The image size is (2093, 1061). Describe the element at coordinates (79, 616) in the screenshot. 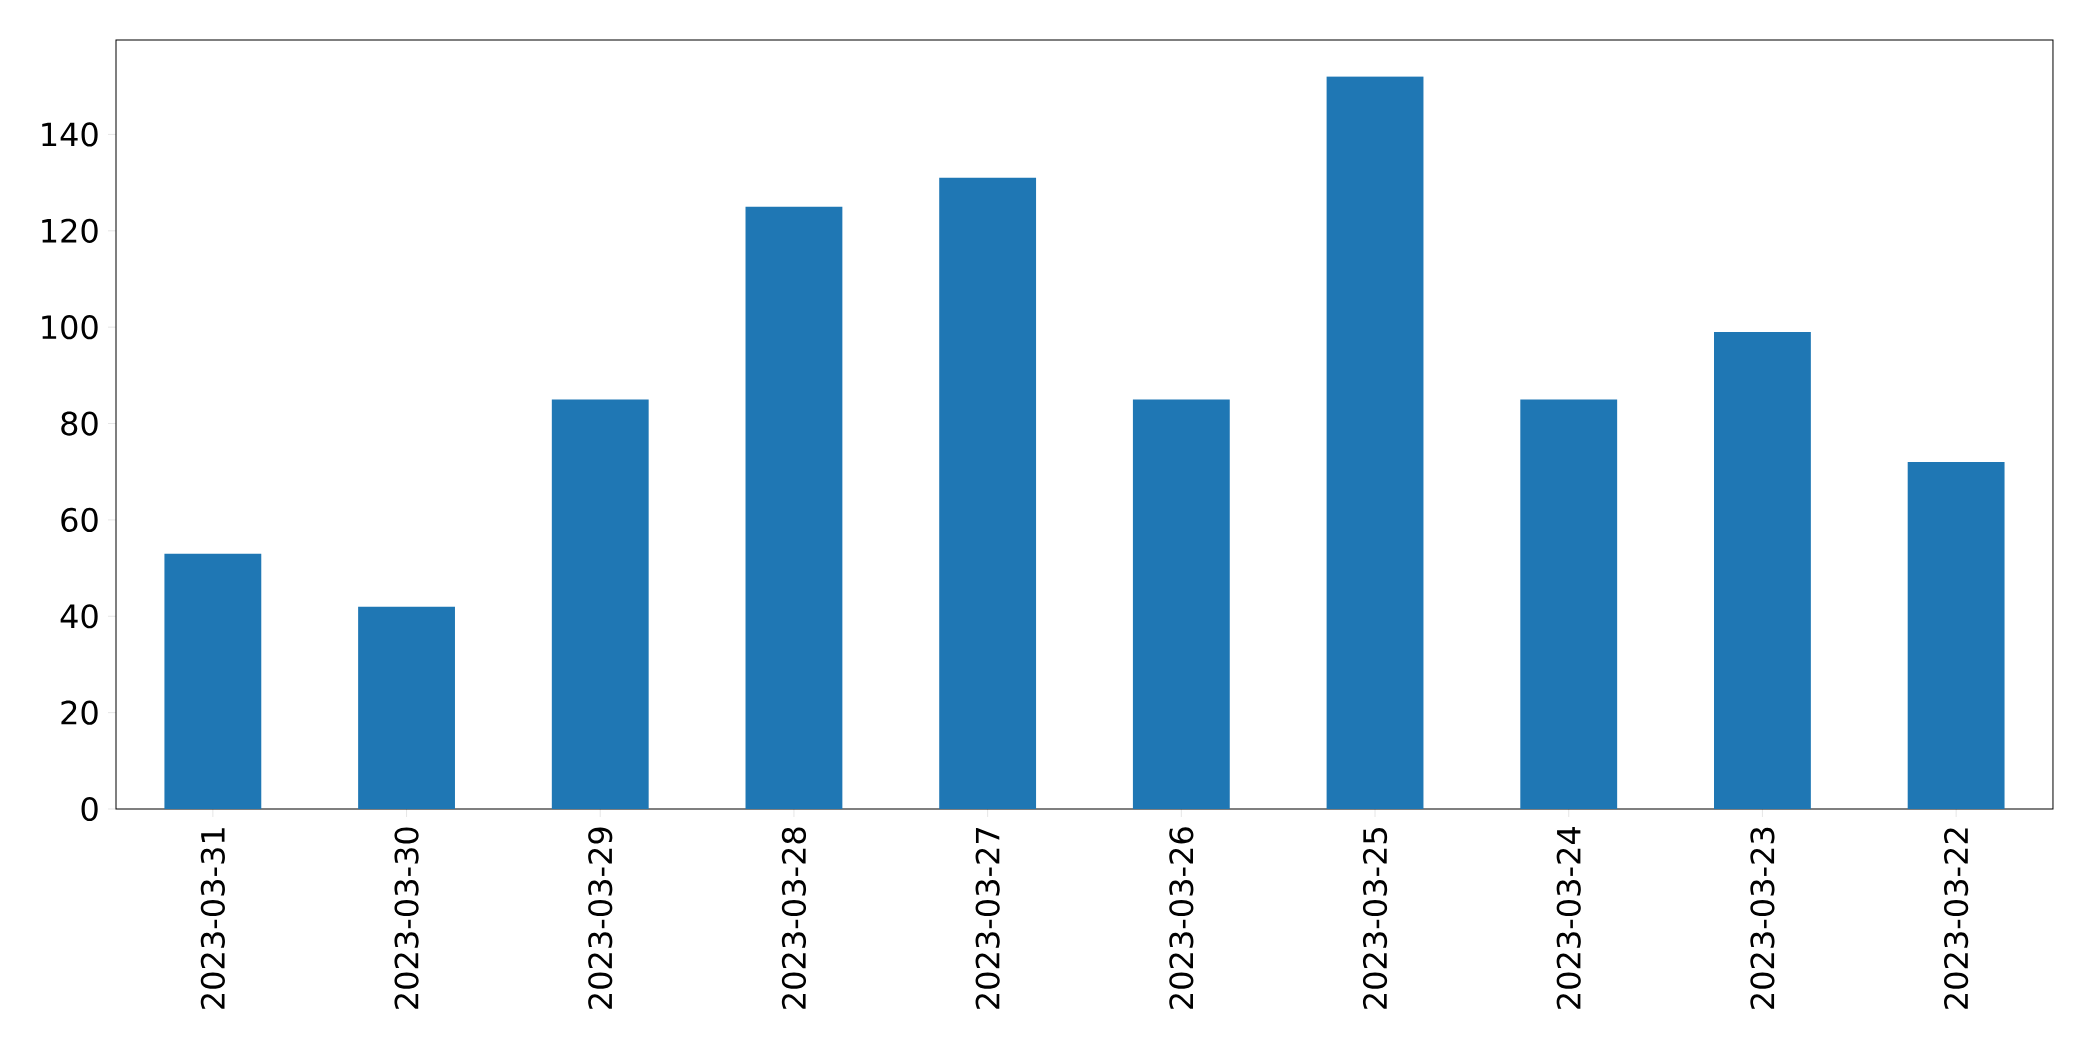

I see `y-tick-label: 40` at that location.